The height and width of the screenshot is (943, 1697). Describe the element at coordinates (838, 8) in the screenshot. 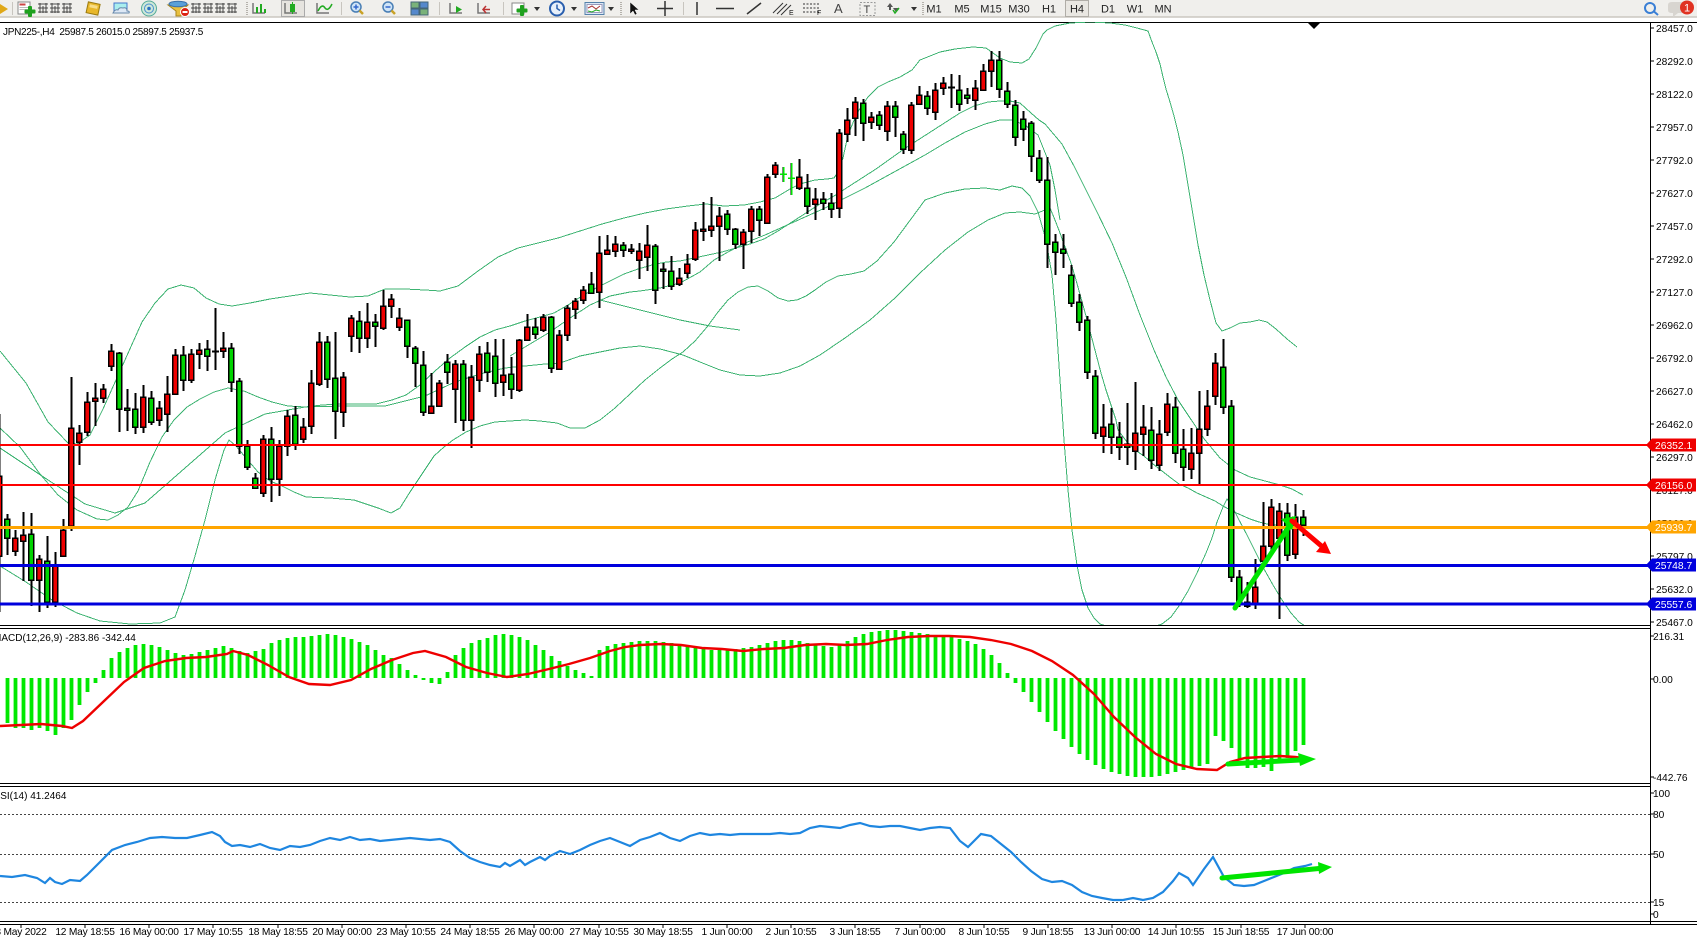

I see `svg-text: A` at that location.